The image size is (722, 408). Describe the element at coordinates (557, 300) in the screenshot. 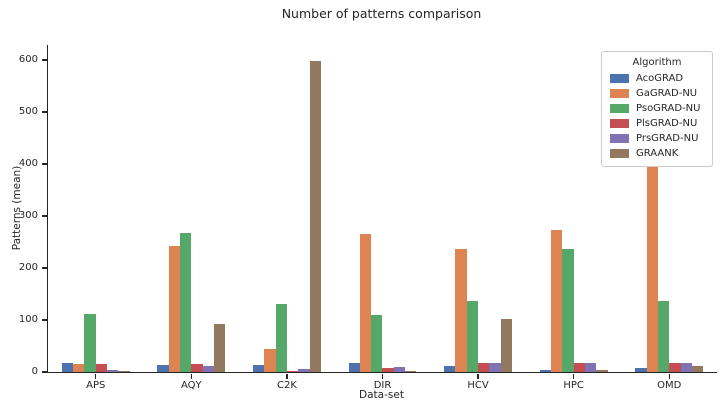

I see `bar-gagrad-nu-hpc` at that location.